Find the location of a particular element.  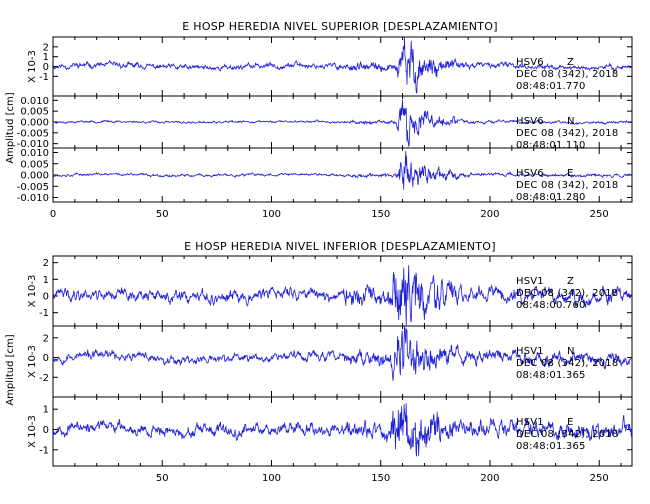

y-axis-label-upper: Amplitud [cm] is located at coordinates (10, 127).